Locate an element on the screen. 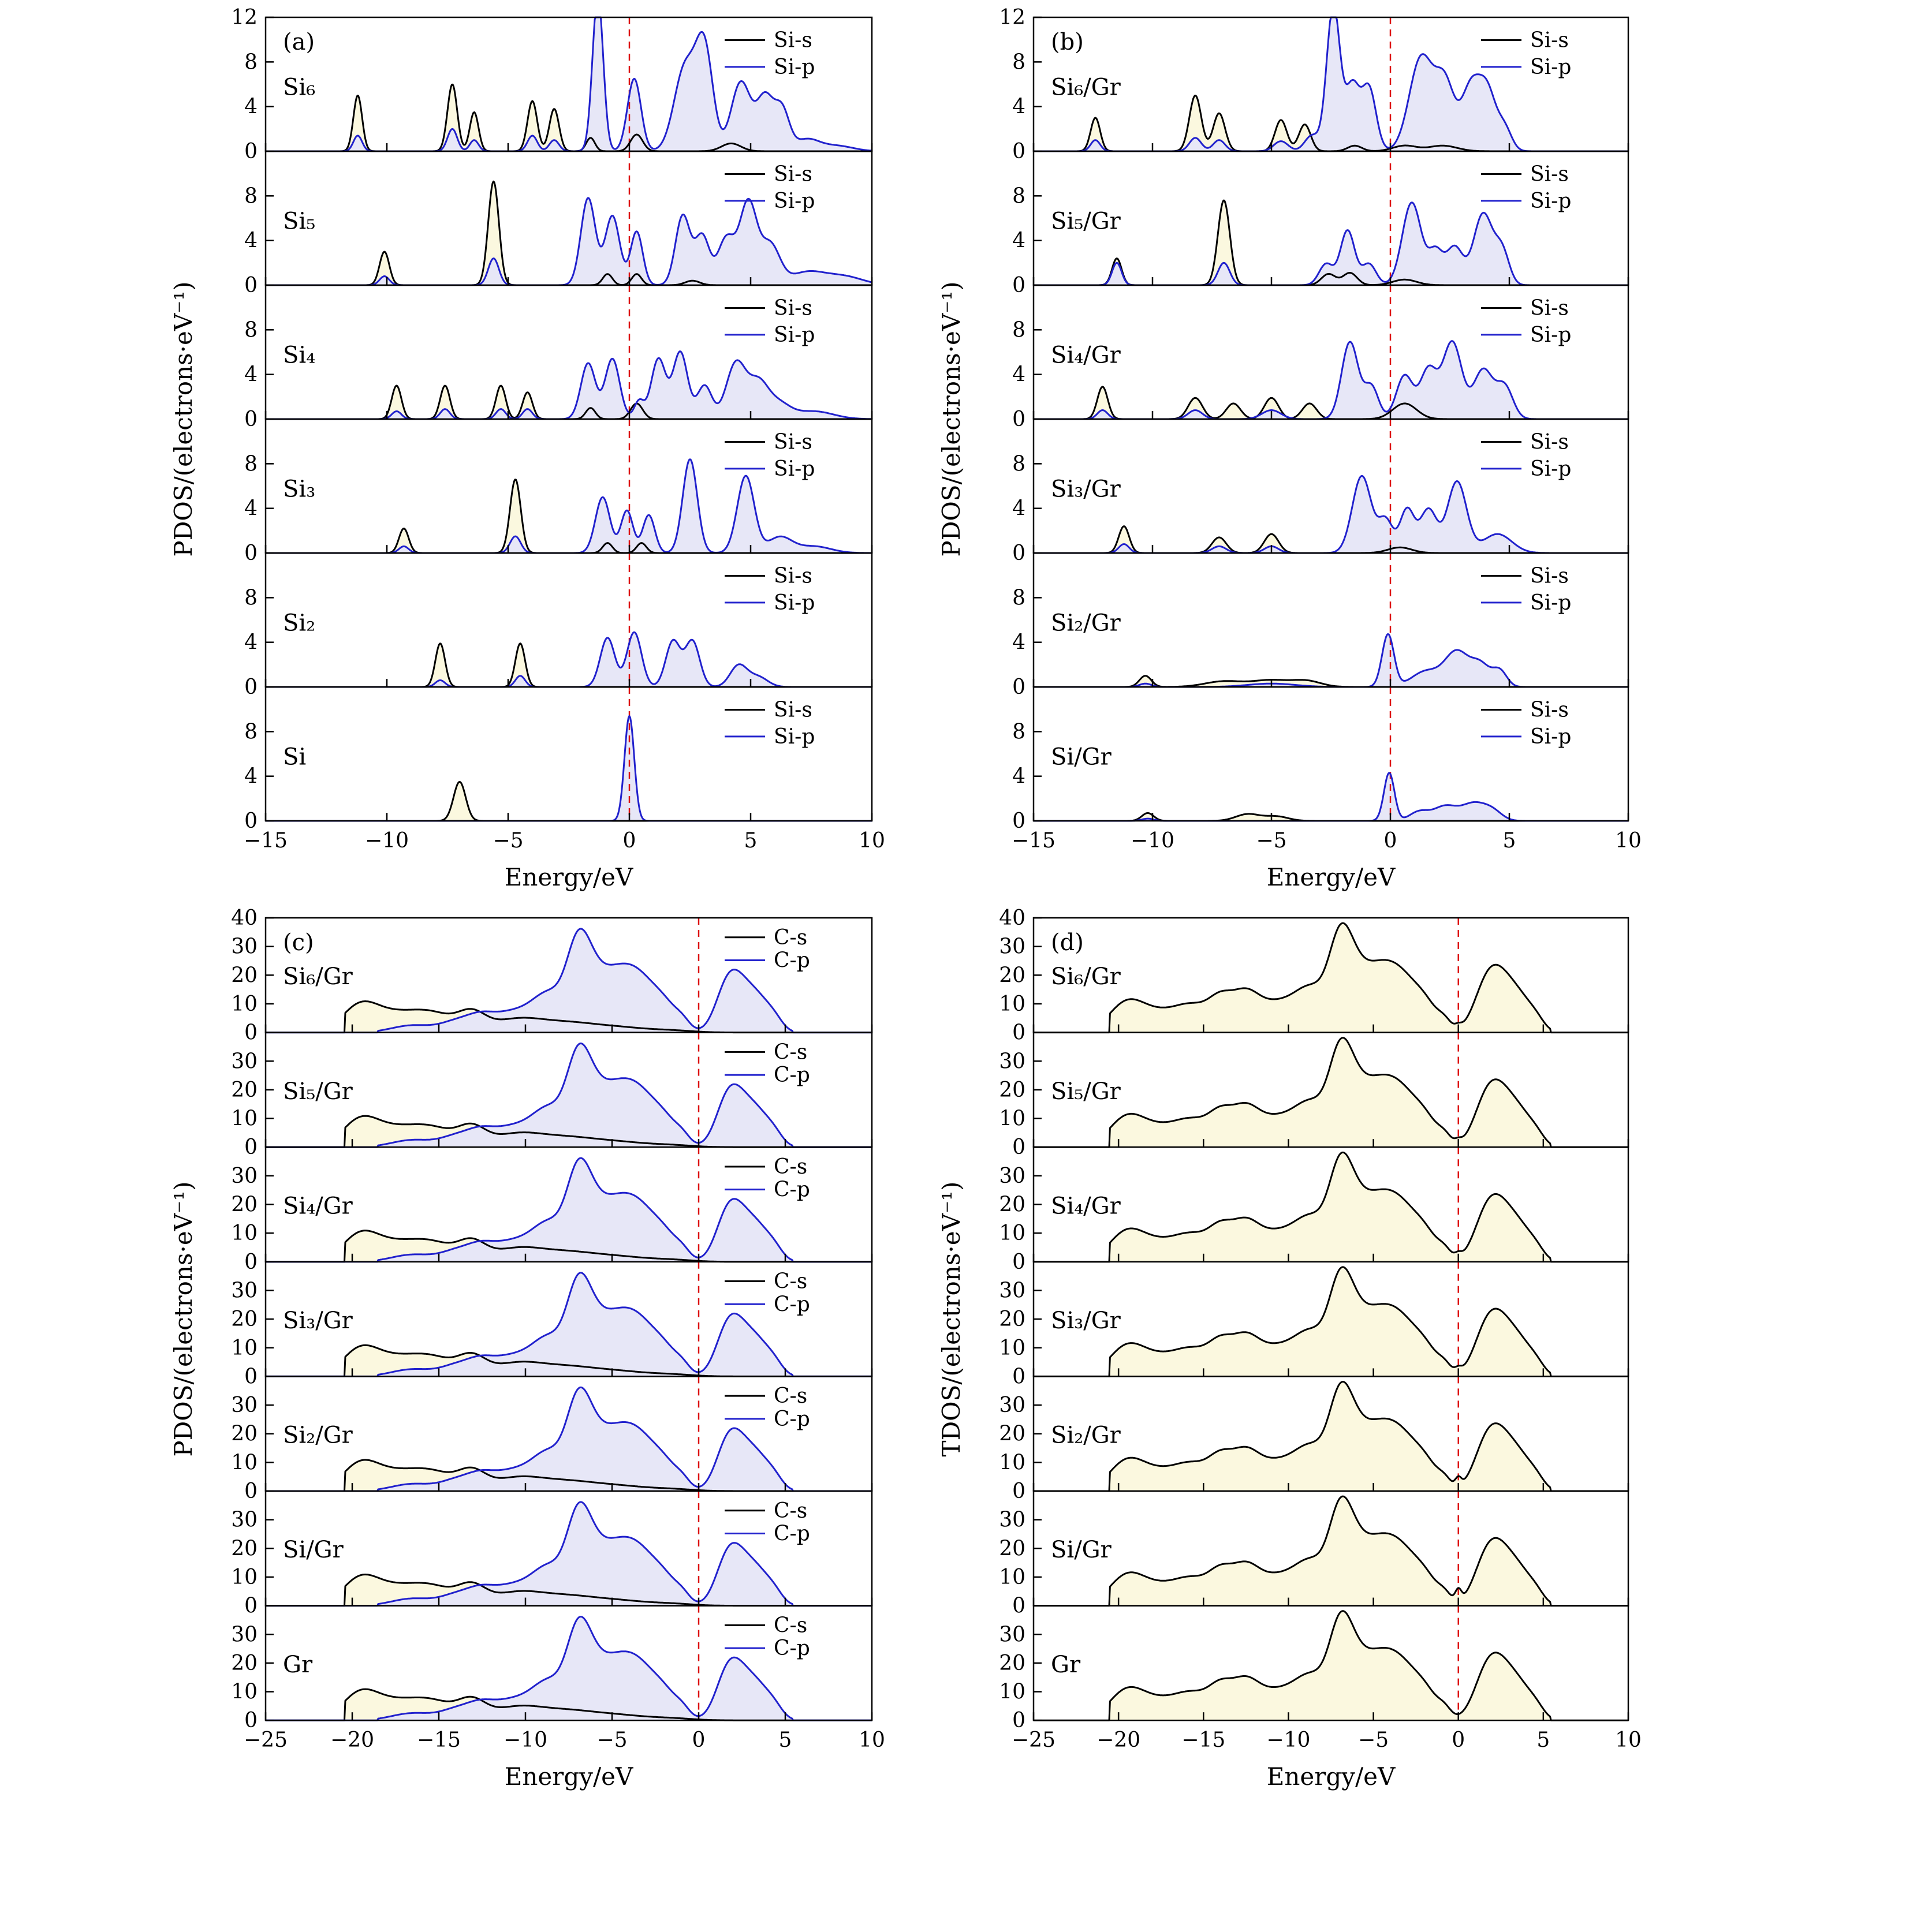 The width and height of the screenshot is (1932, 1909). svg-text: Si₅ is located at coordinates (299, 222).